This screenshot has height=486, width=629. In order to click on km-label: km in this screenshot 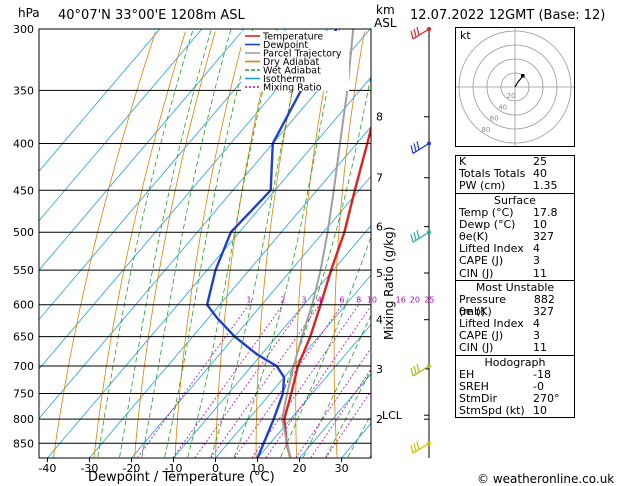, I will do `click(385, 10)`.